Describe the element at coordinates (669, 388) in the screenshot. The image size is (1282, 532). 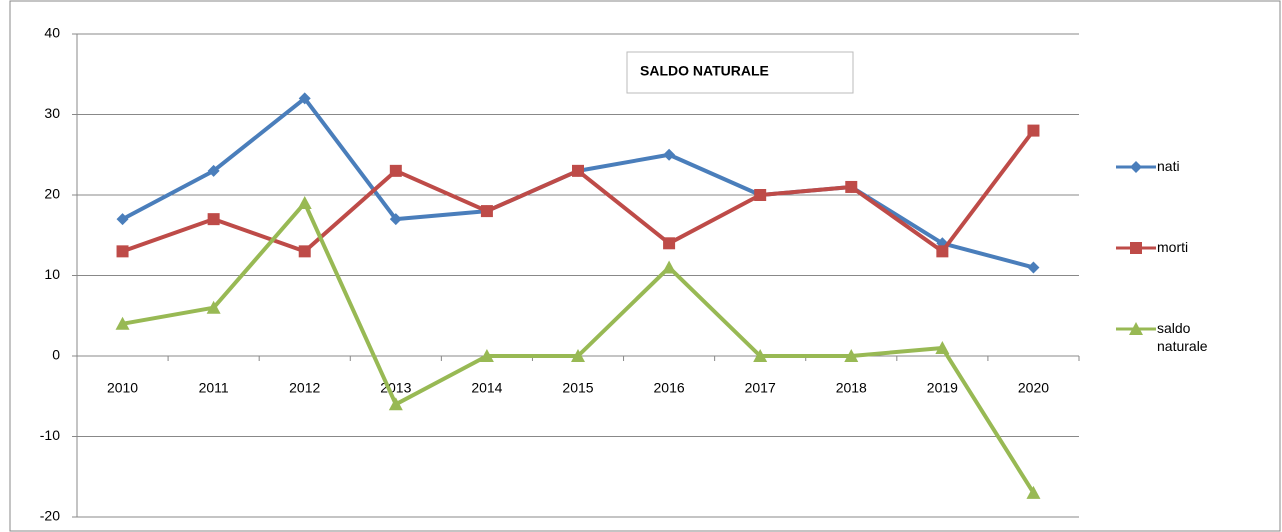
I see `x-tick-label: 2016` at that location.